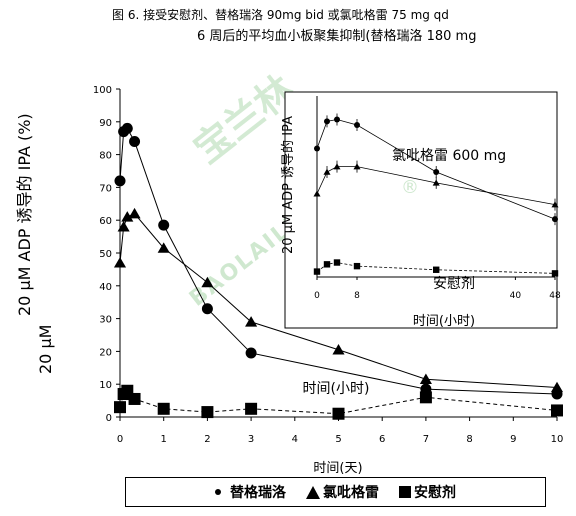  Describe the element at coordinates (516, 296) in the screenshot. I see `inset-x-tick-label: 40` at that location.